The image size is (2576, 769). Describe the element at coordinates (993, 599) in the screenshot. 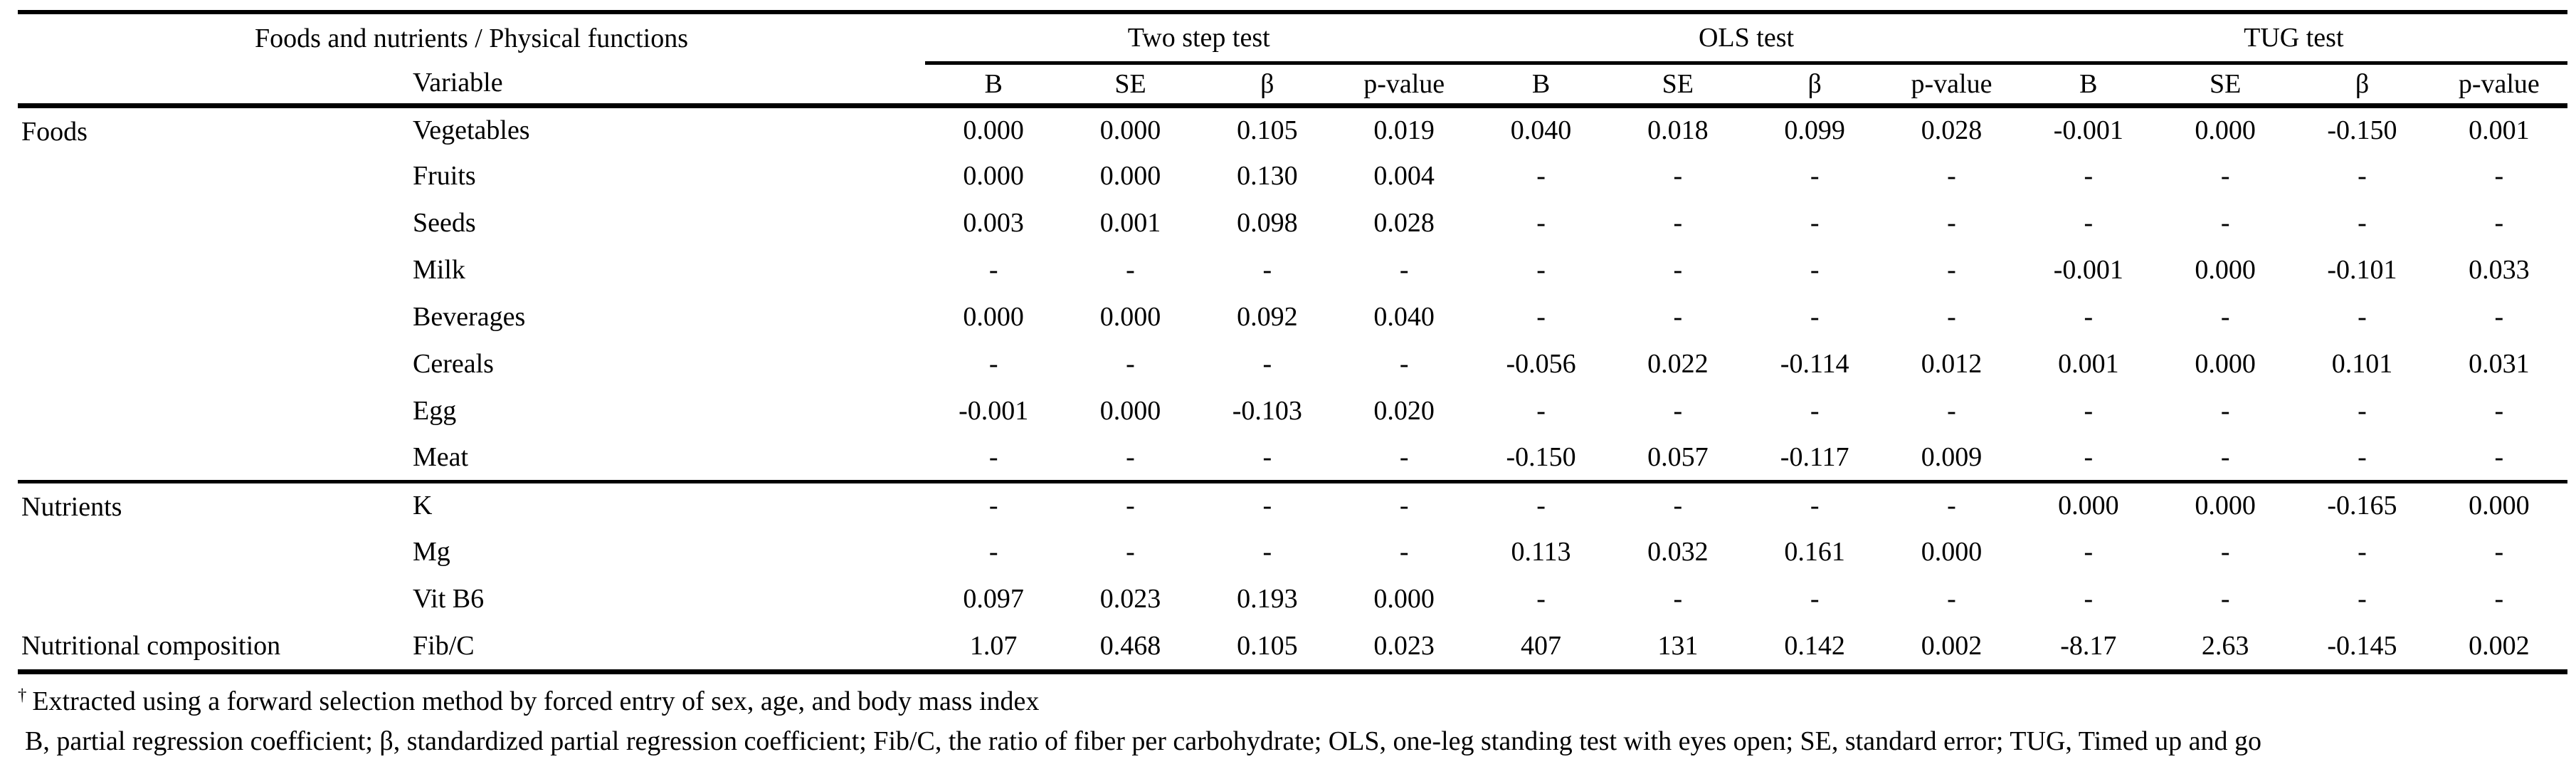

I see `cell-vit-b6-two-step-b: 0.097` at that location.